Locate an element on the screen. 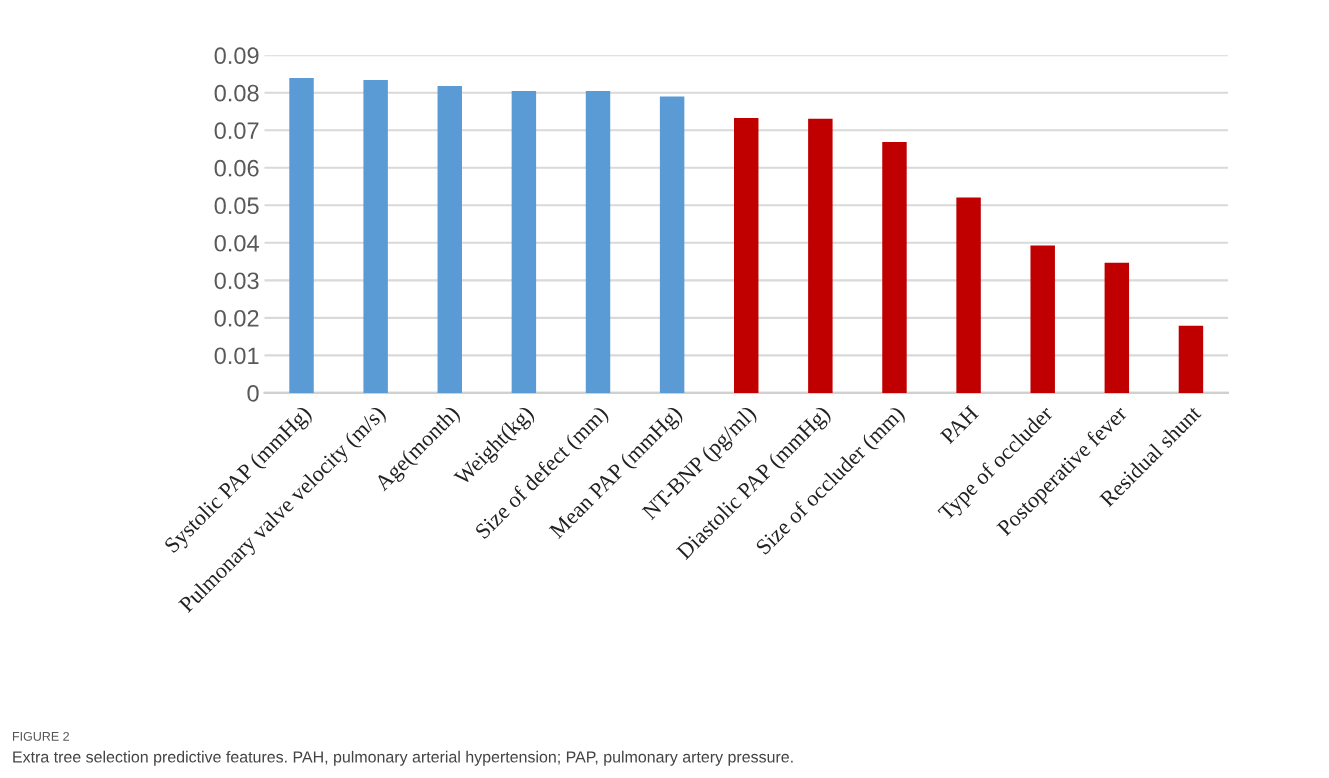  y-tick-label: 0.04 is located at coordinates (236, 243).